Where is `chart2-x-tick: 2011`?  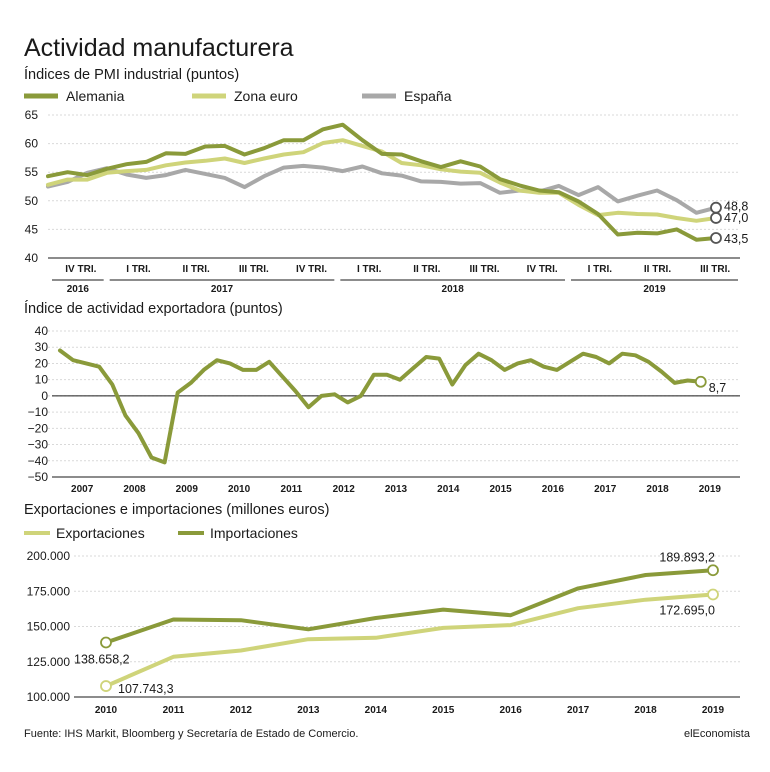 chart2-x-tick: 2011 is located at coordinates (292, 489).